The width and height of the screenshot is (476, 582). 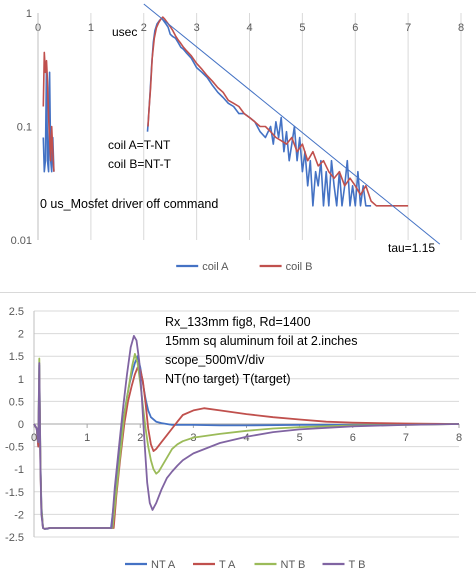 I want to click on chart2-xtick-0: 0, so click(x=34, y=438).